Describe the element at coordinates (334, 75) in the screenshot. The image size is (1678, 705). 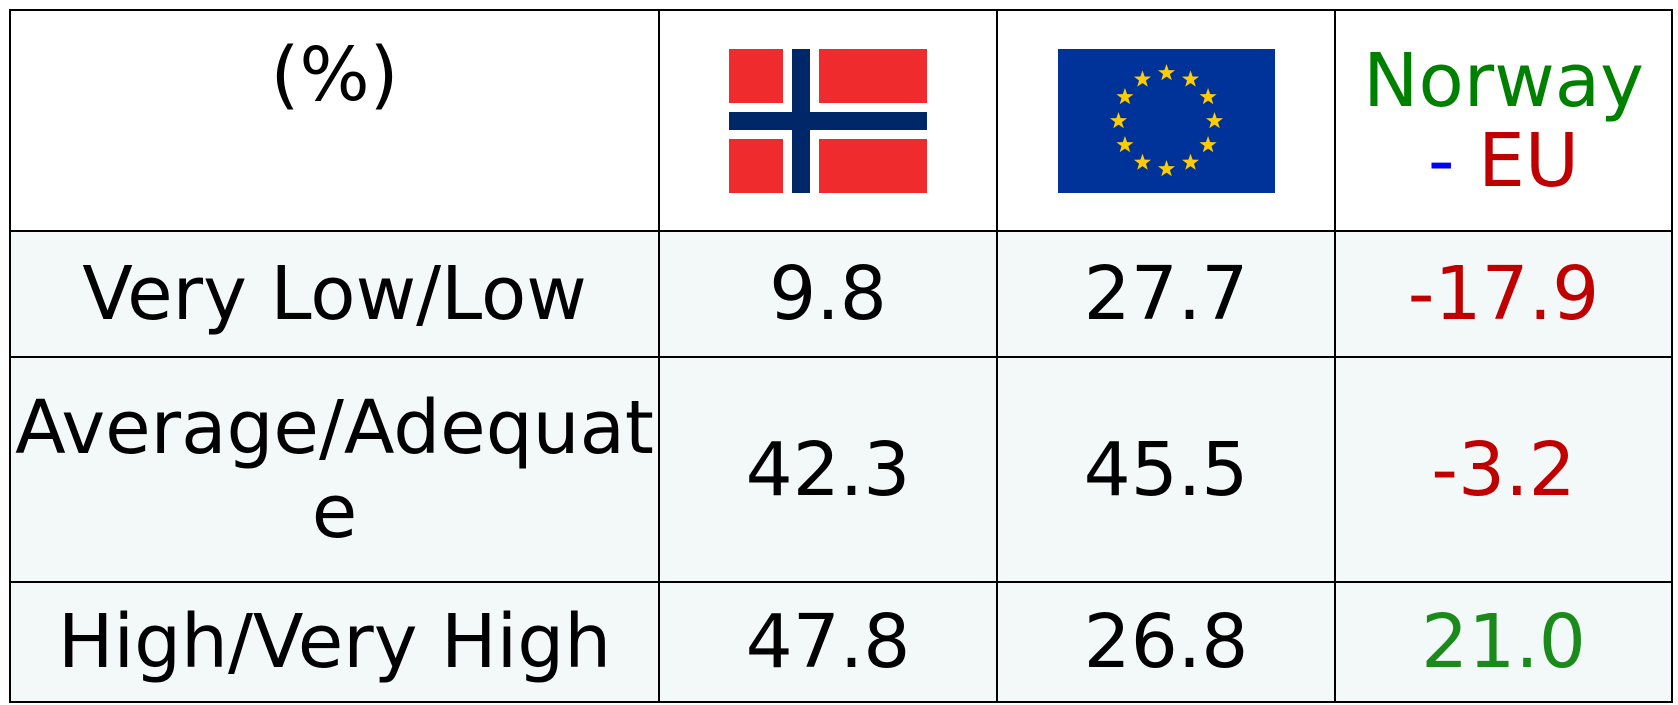
I see `header-label: (%)` at that location.